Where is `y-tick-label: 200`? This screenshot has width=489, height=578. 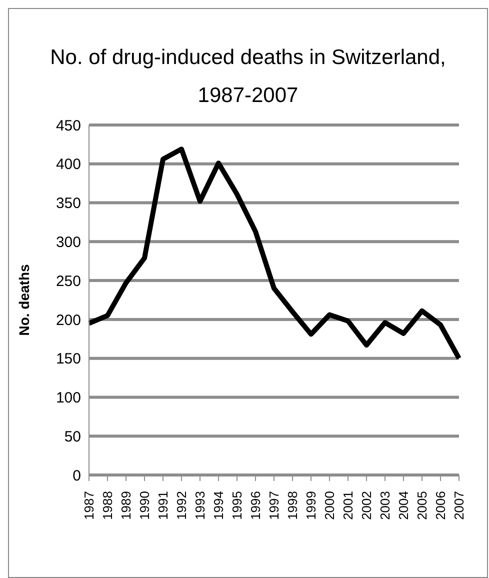
y-tick-label: 200 is located at coordinates (68, 320).